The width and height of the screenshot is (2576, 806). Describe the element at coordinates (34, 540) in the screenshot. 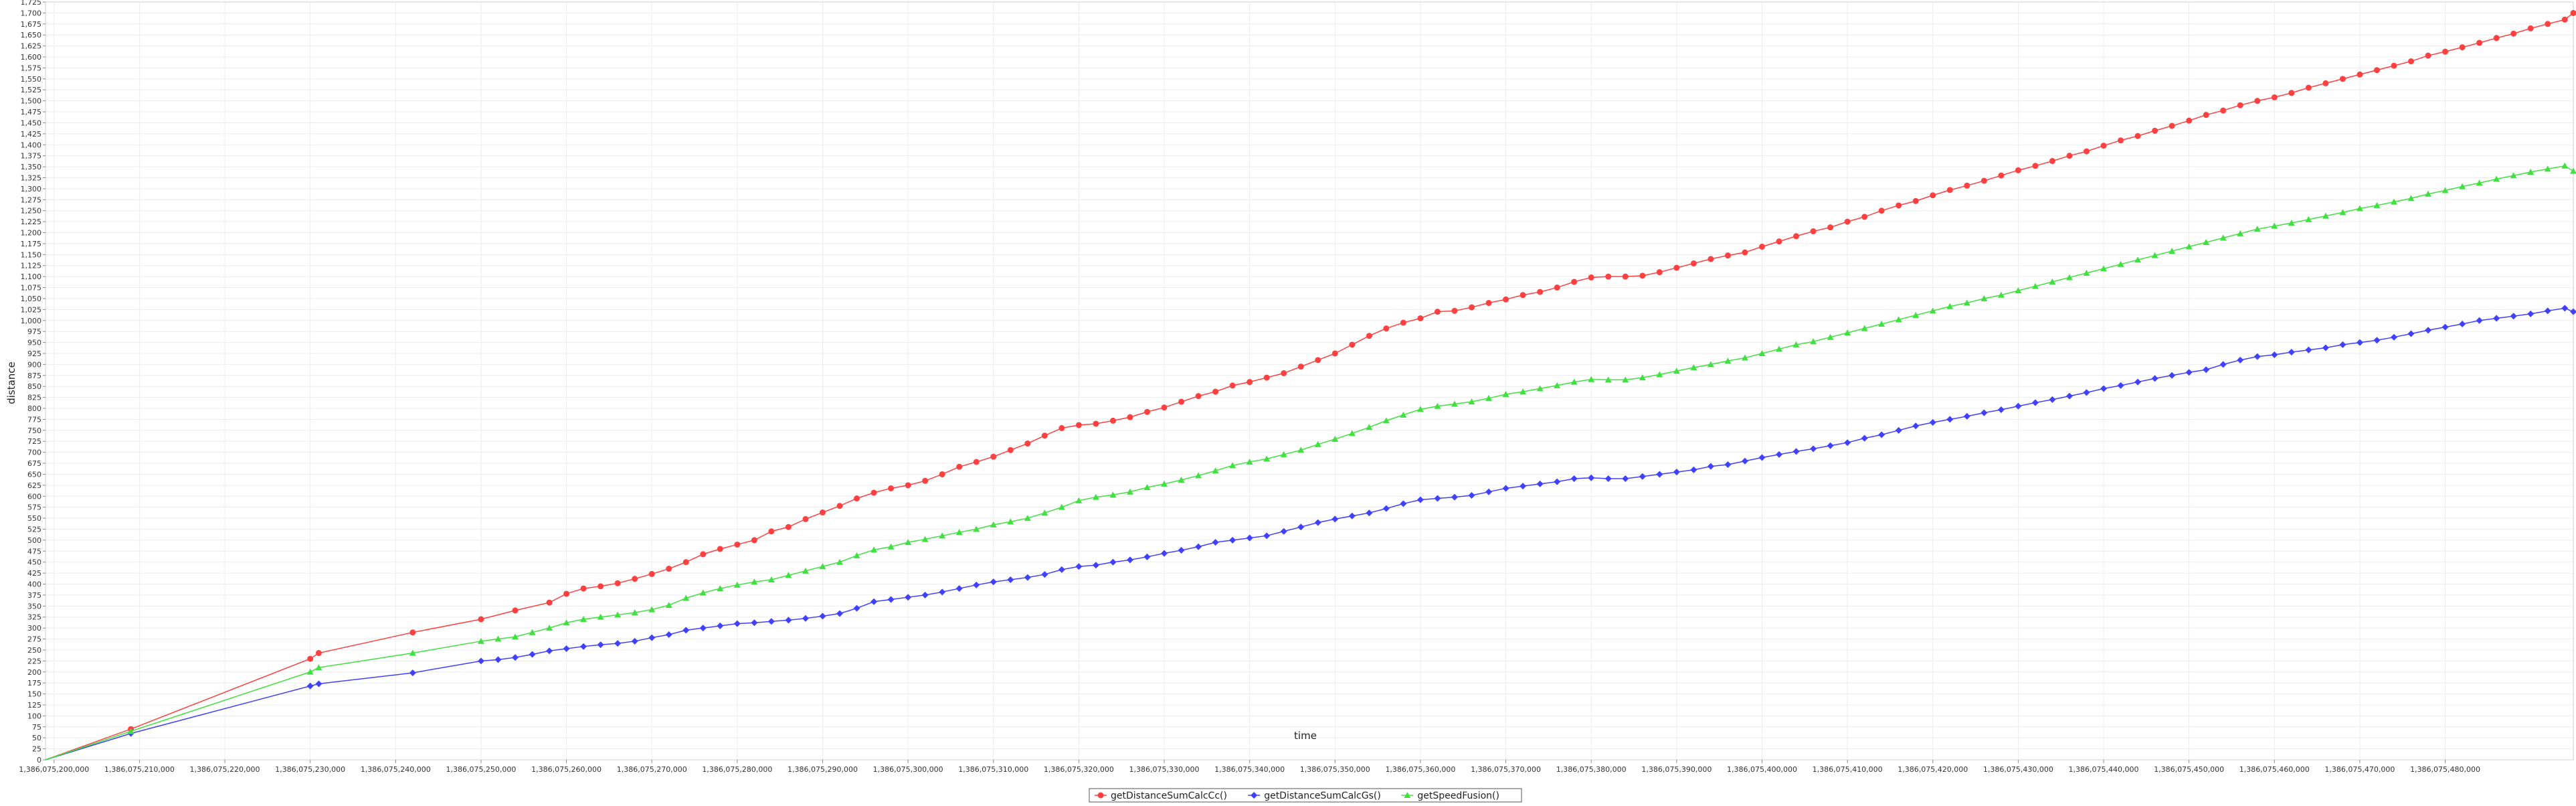

I see `y-tick-label: 500` at that location.